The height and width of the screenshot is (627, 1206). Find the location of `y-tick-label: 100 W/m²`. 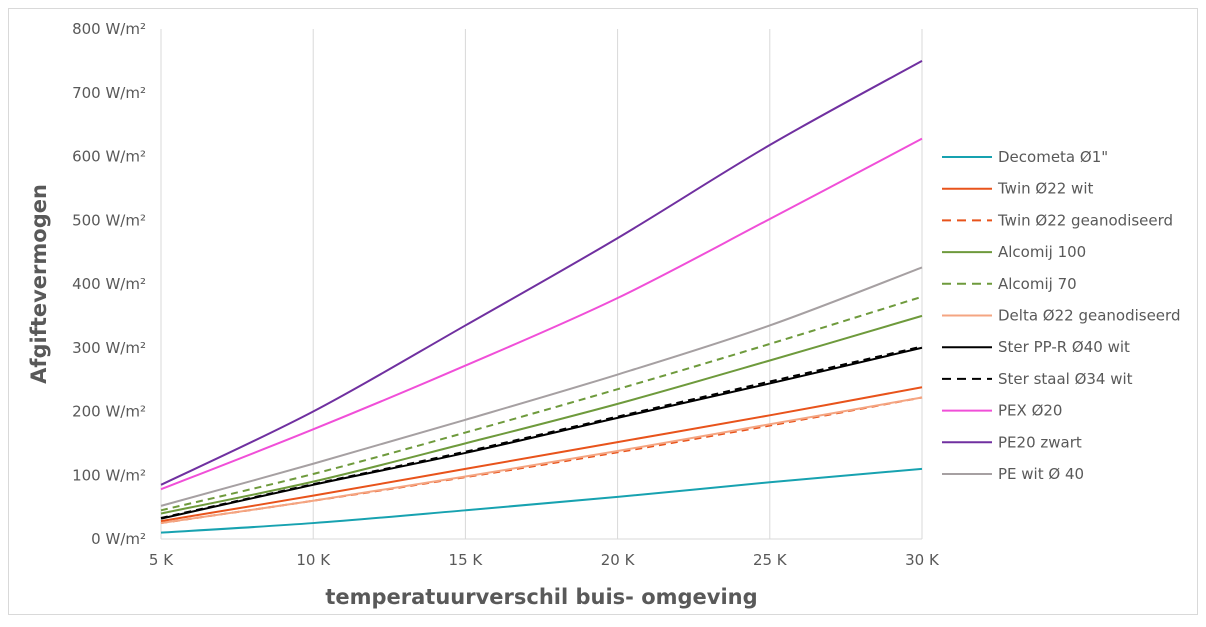

y-tick-label: 100 W/m² is located at coordinates (109, 475).